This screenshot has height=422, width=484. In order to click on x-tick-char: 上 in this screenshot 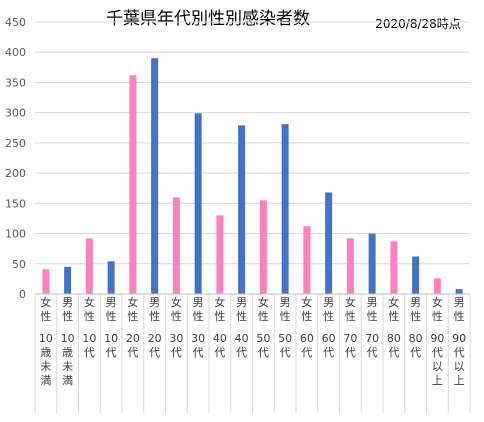, I will do `click(459, 380)`.